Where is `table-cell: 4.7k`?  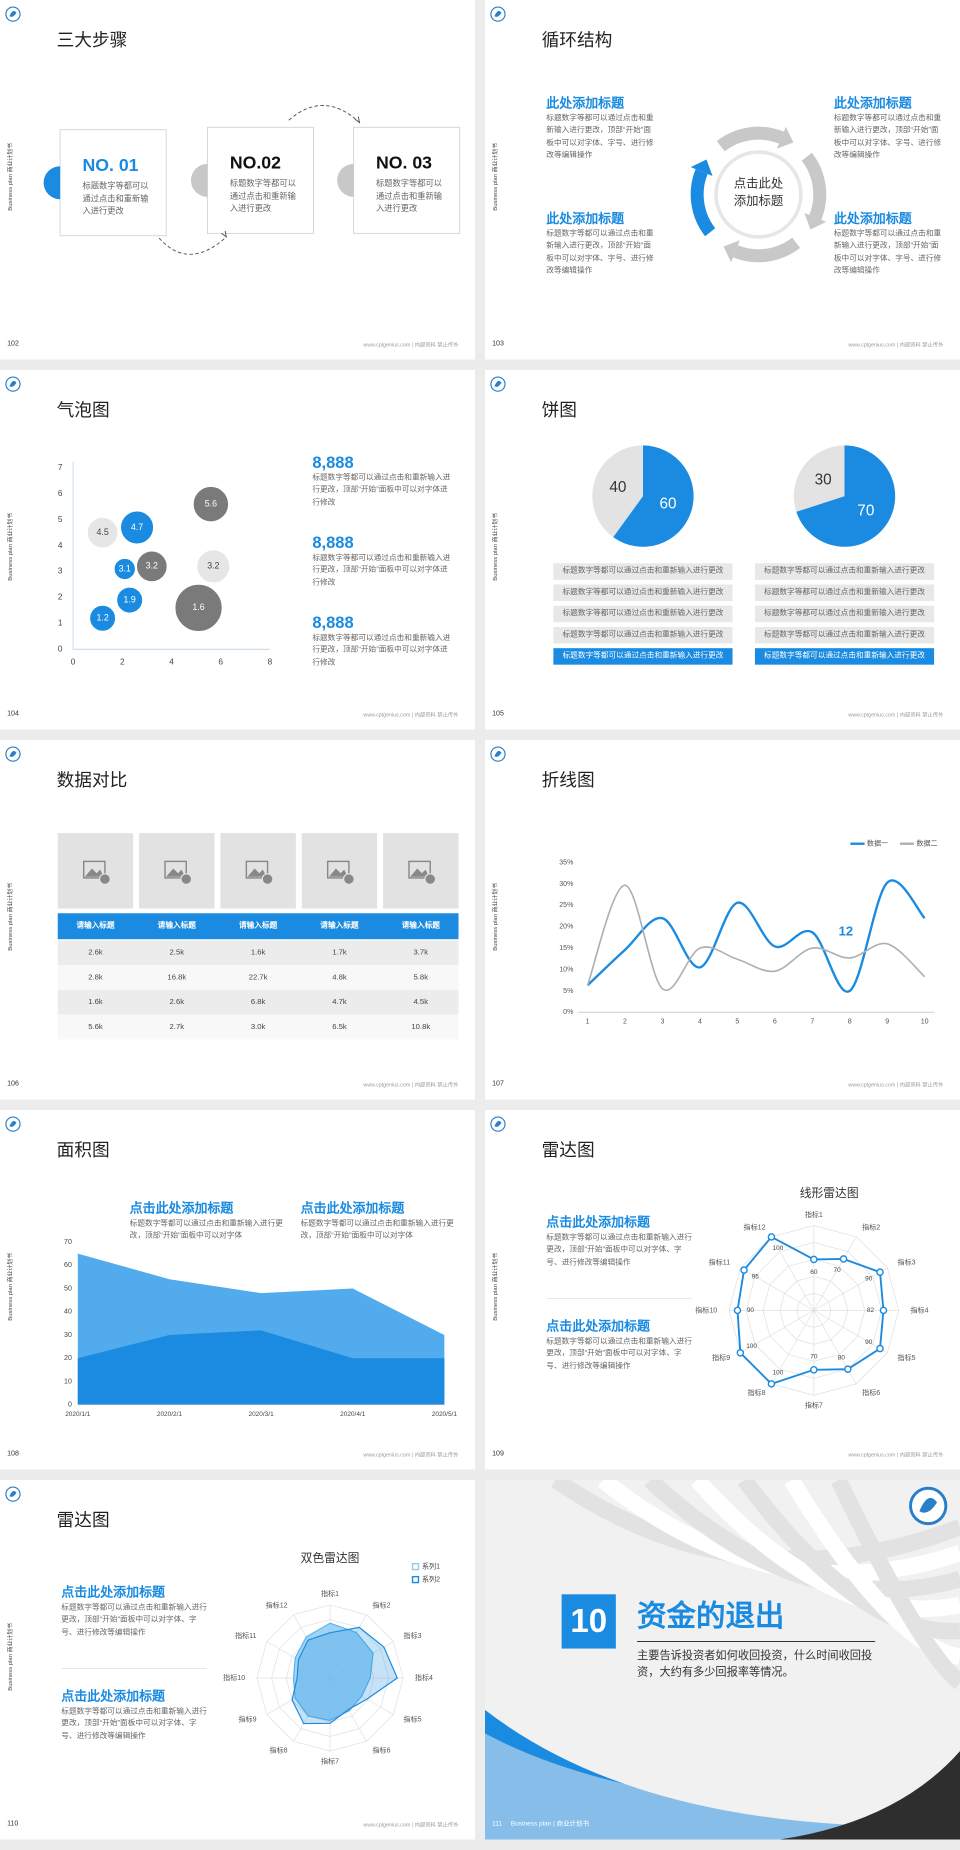
table-cell: 4.7k is located at coordinates (339, 1002).